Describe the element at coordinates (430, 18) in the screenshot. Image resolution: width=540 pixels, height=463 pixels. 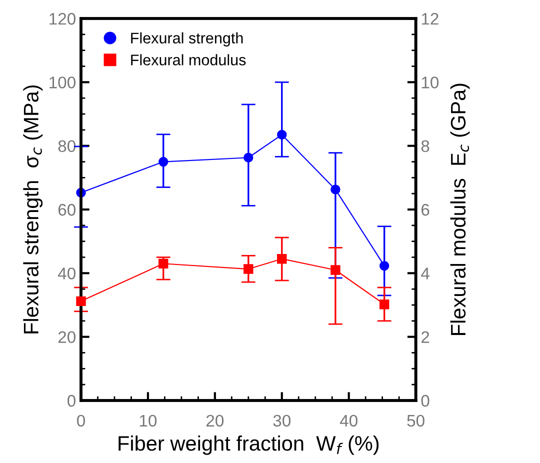
I see `y2-tick-label: 12` at that location.